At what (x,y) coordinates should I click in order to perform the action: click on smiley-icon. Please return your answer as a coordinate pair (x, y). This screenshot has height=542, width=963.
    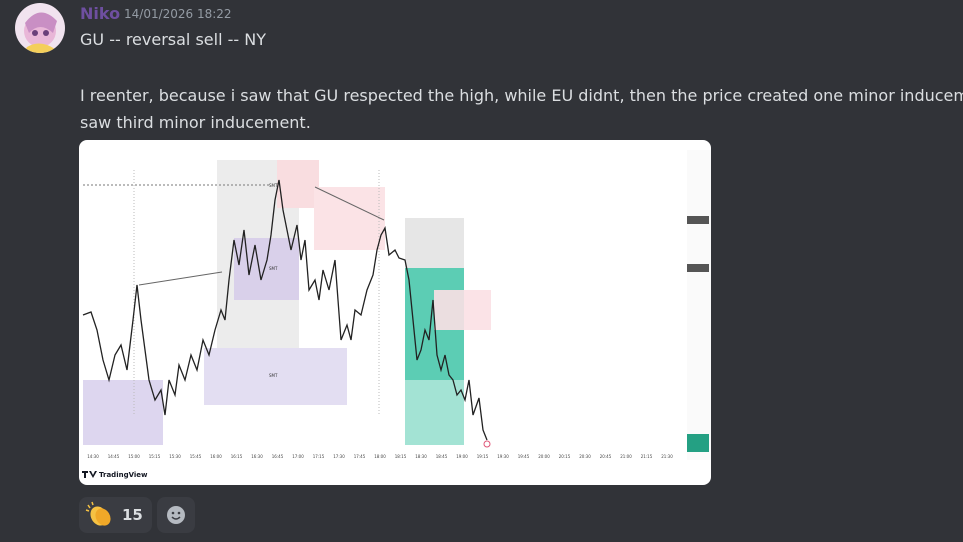
    Looking at the image, I should click on (176, 515).